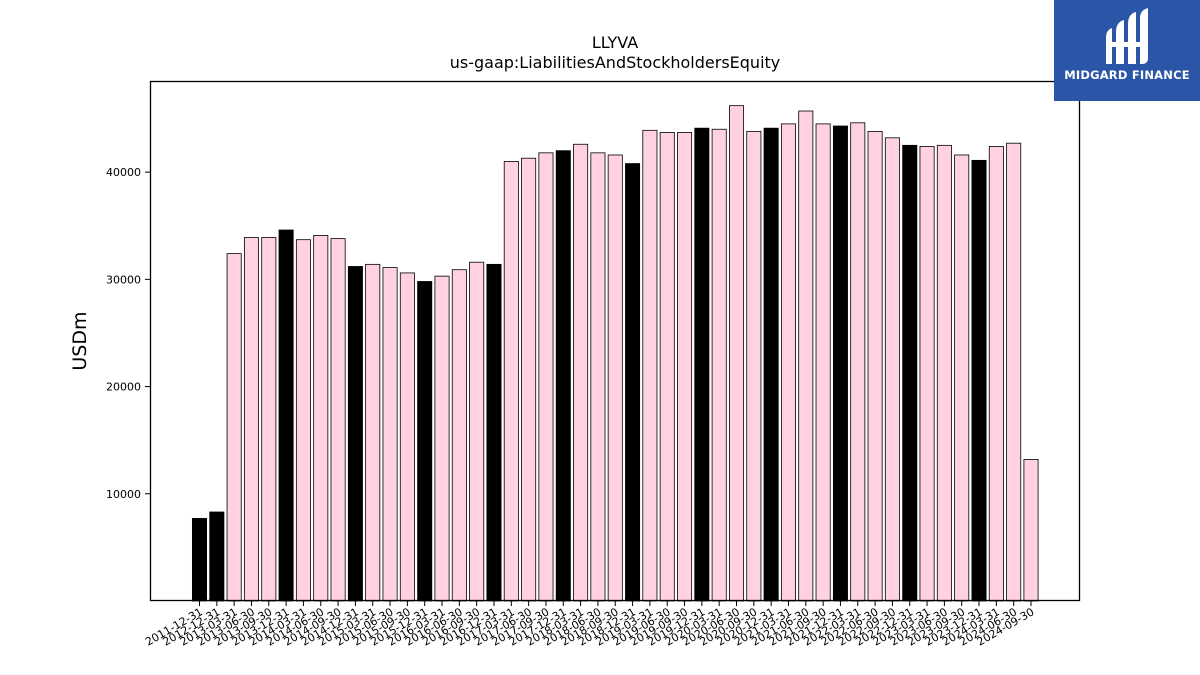 This screenshot has height=675, width=1200. I want to click on logo-wordmark: MIDGARD FINANCE, so click(1127, 75).